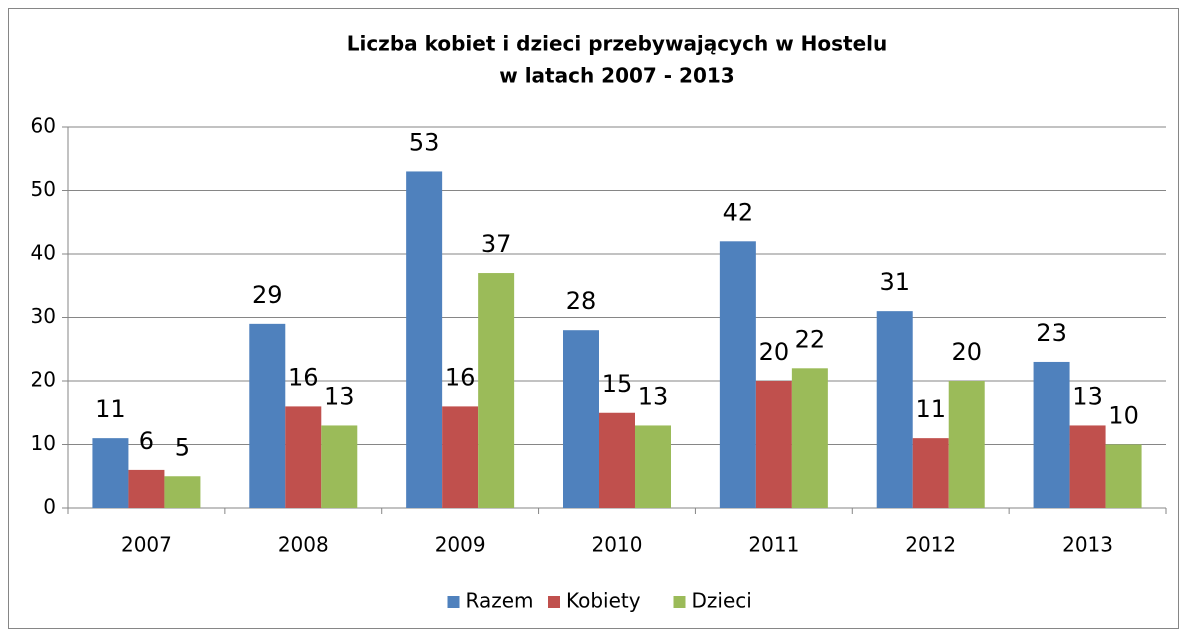  What do you see at coordinates (43, 380) in the screenshot?
I see `y-tick-label: 20` at bounding box center [43, 380].